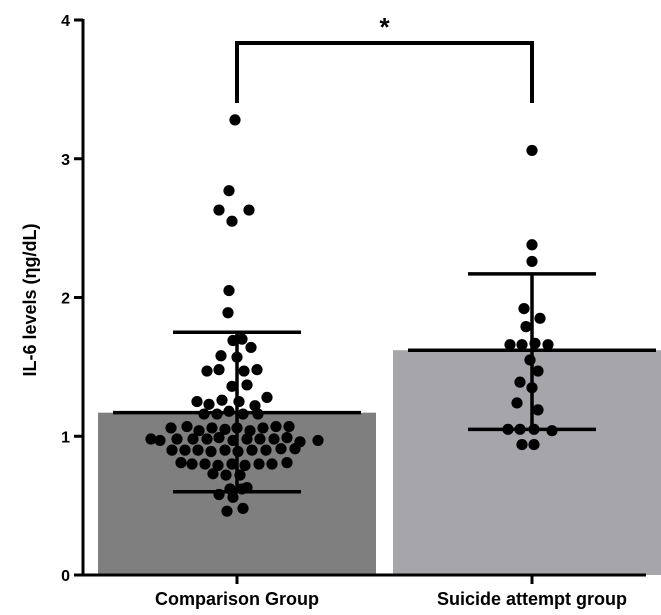 Image resolution: width=661 pixels, height=615 pixels. I want to click on category-label: Suicide attempt group, so click(532, 599).